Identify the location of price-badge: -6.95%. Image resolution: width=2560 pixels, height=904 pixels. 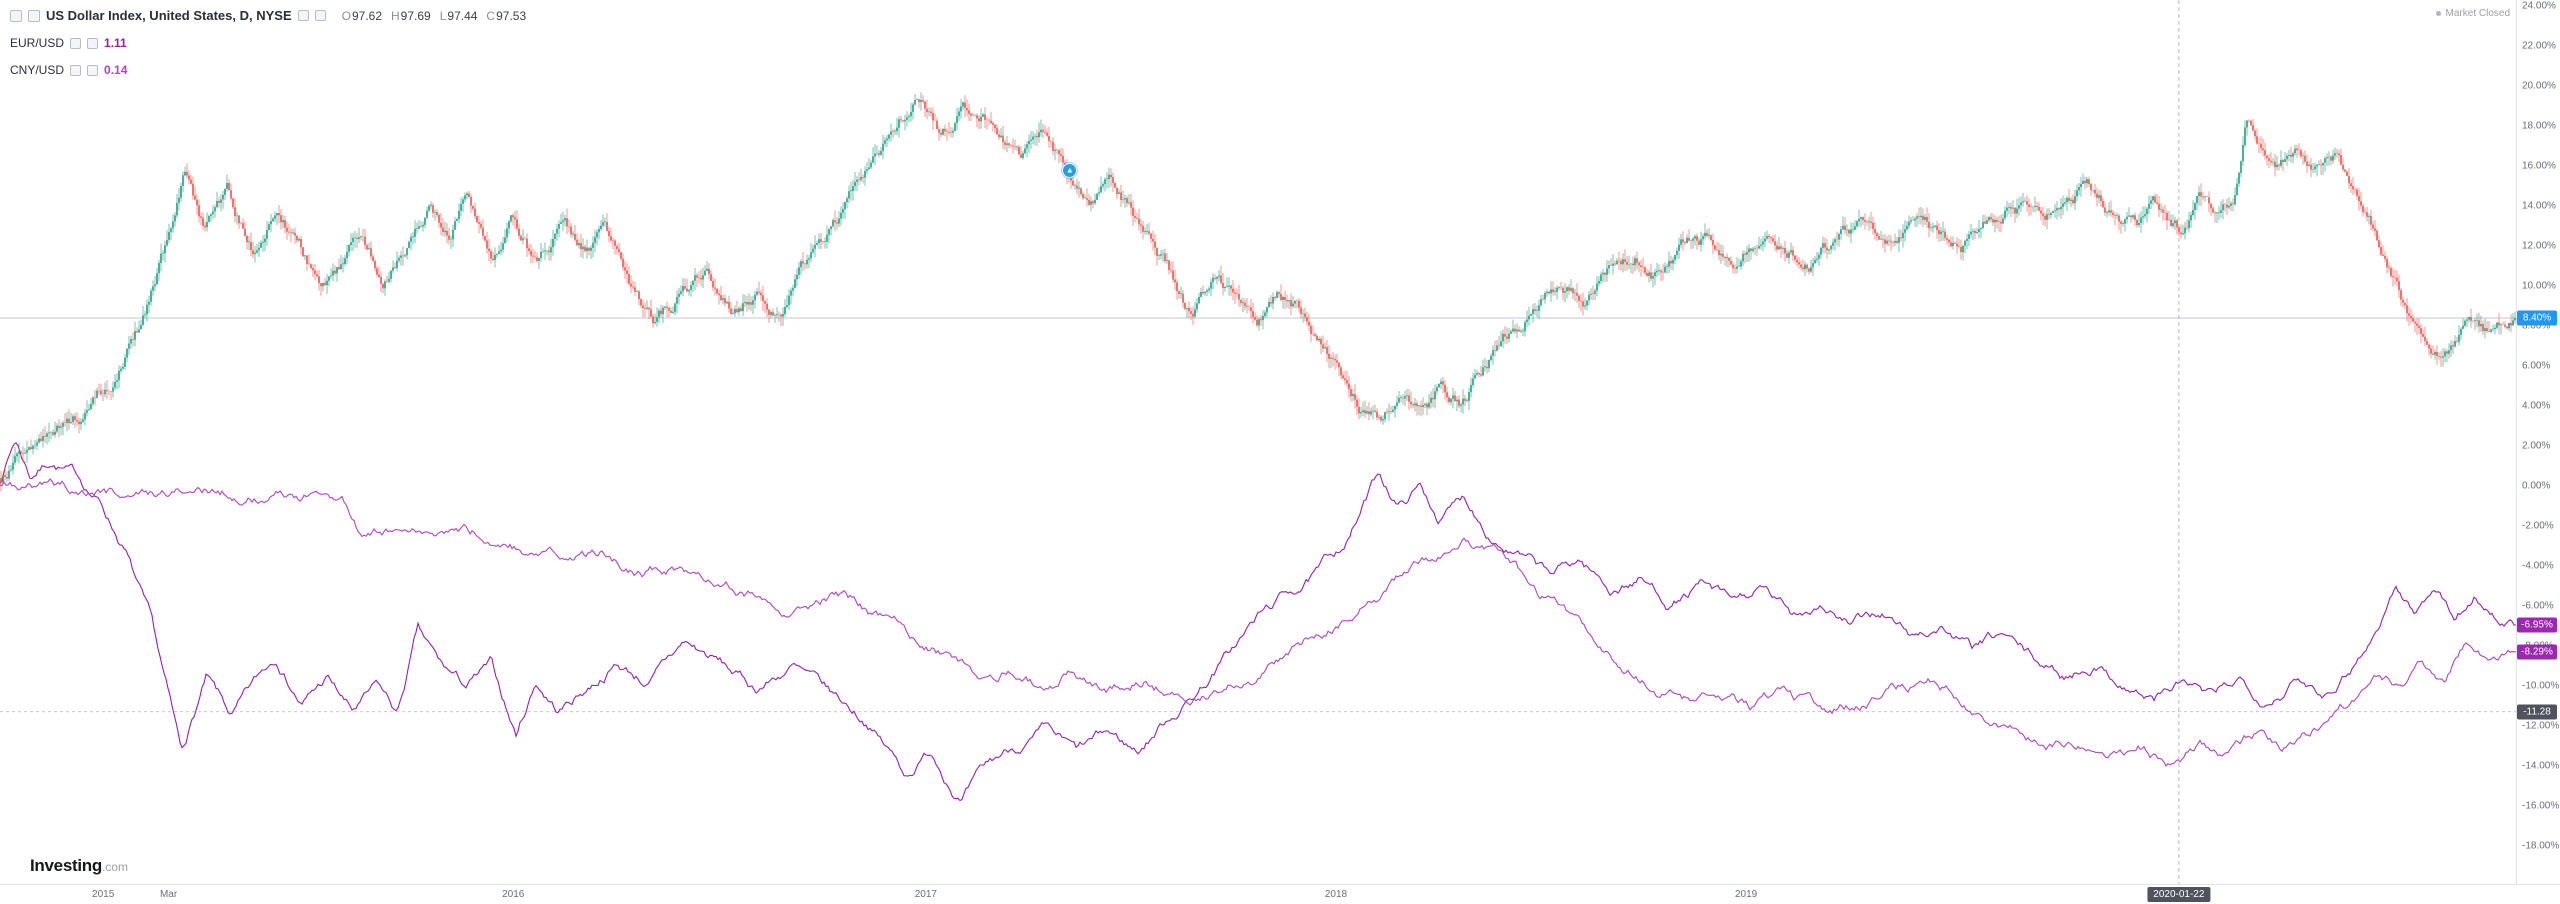
(2537, 625).